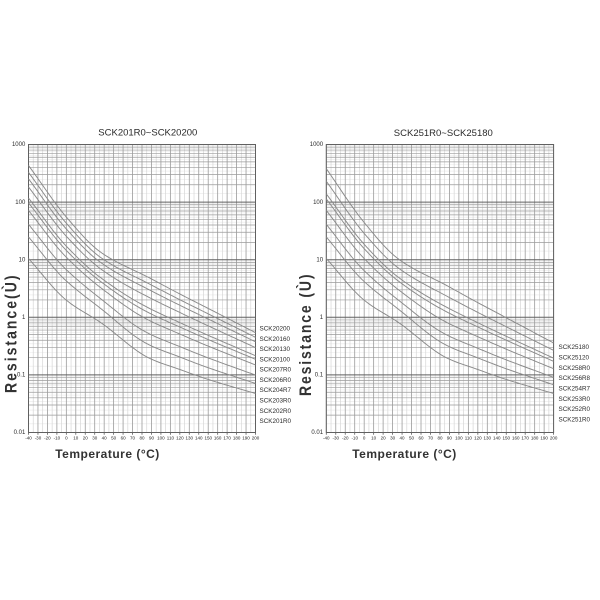  Describe the element at coordinates (575, 368) in the screenshot. I see `svg-text: SCK258R0` at that location.